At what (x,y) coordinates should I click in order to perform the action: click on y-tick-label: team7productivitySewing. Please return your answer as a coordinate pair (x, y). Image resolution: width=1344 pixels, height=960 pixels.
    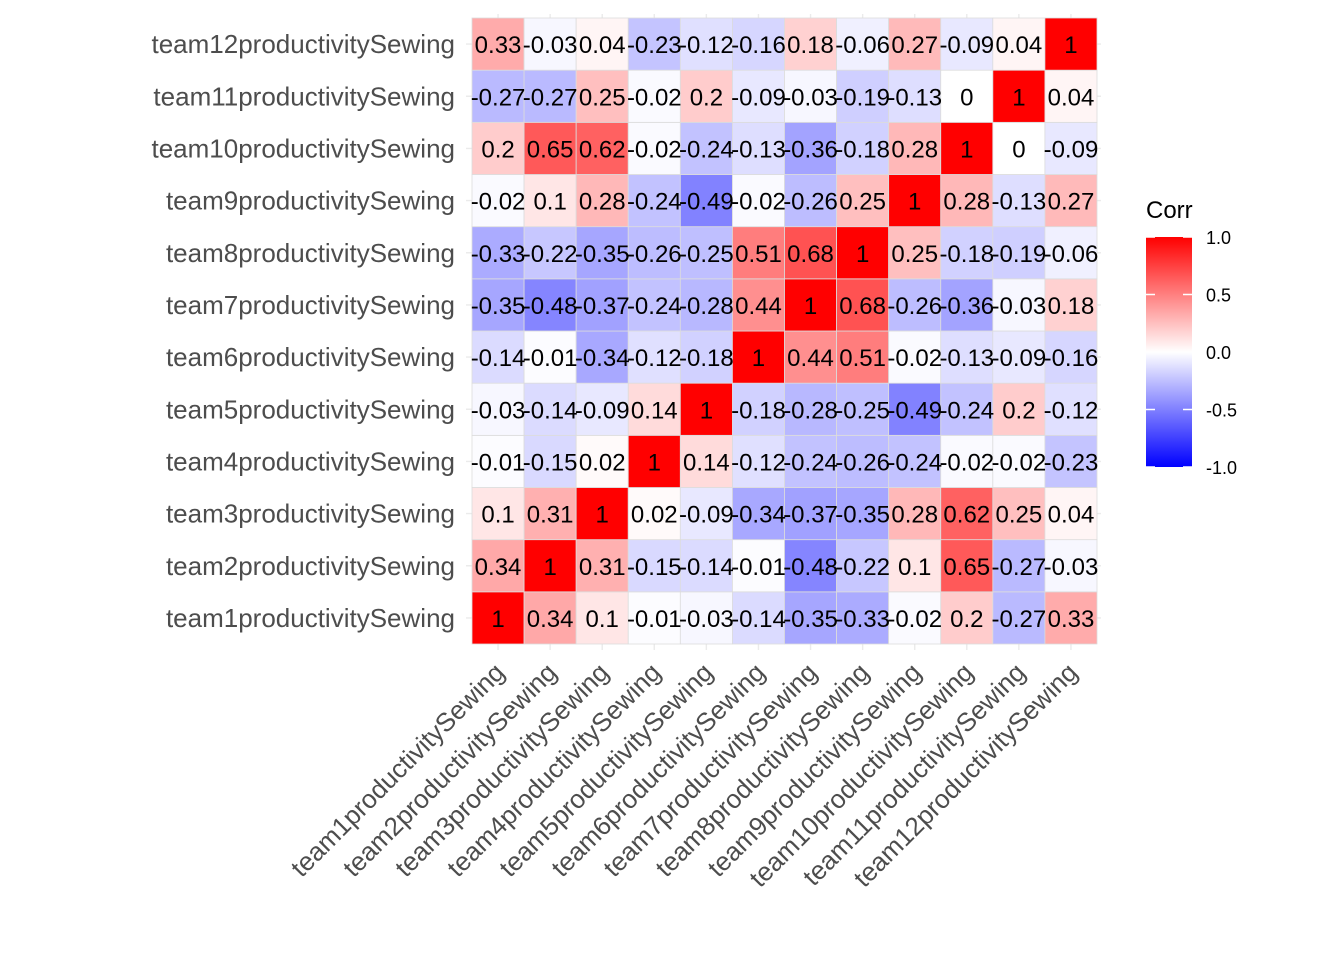
    Looking at the image, I should click on (310, 305).